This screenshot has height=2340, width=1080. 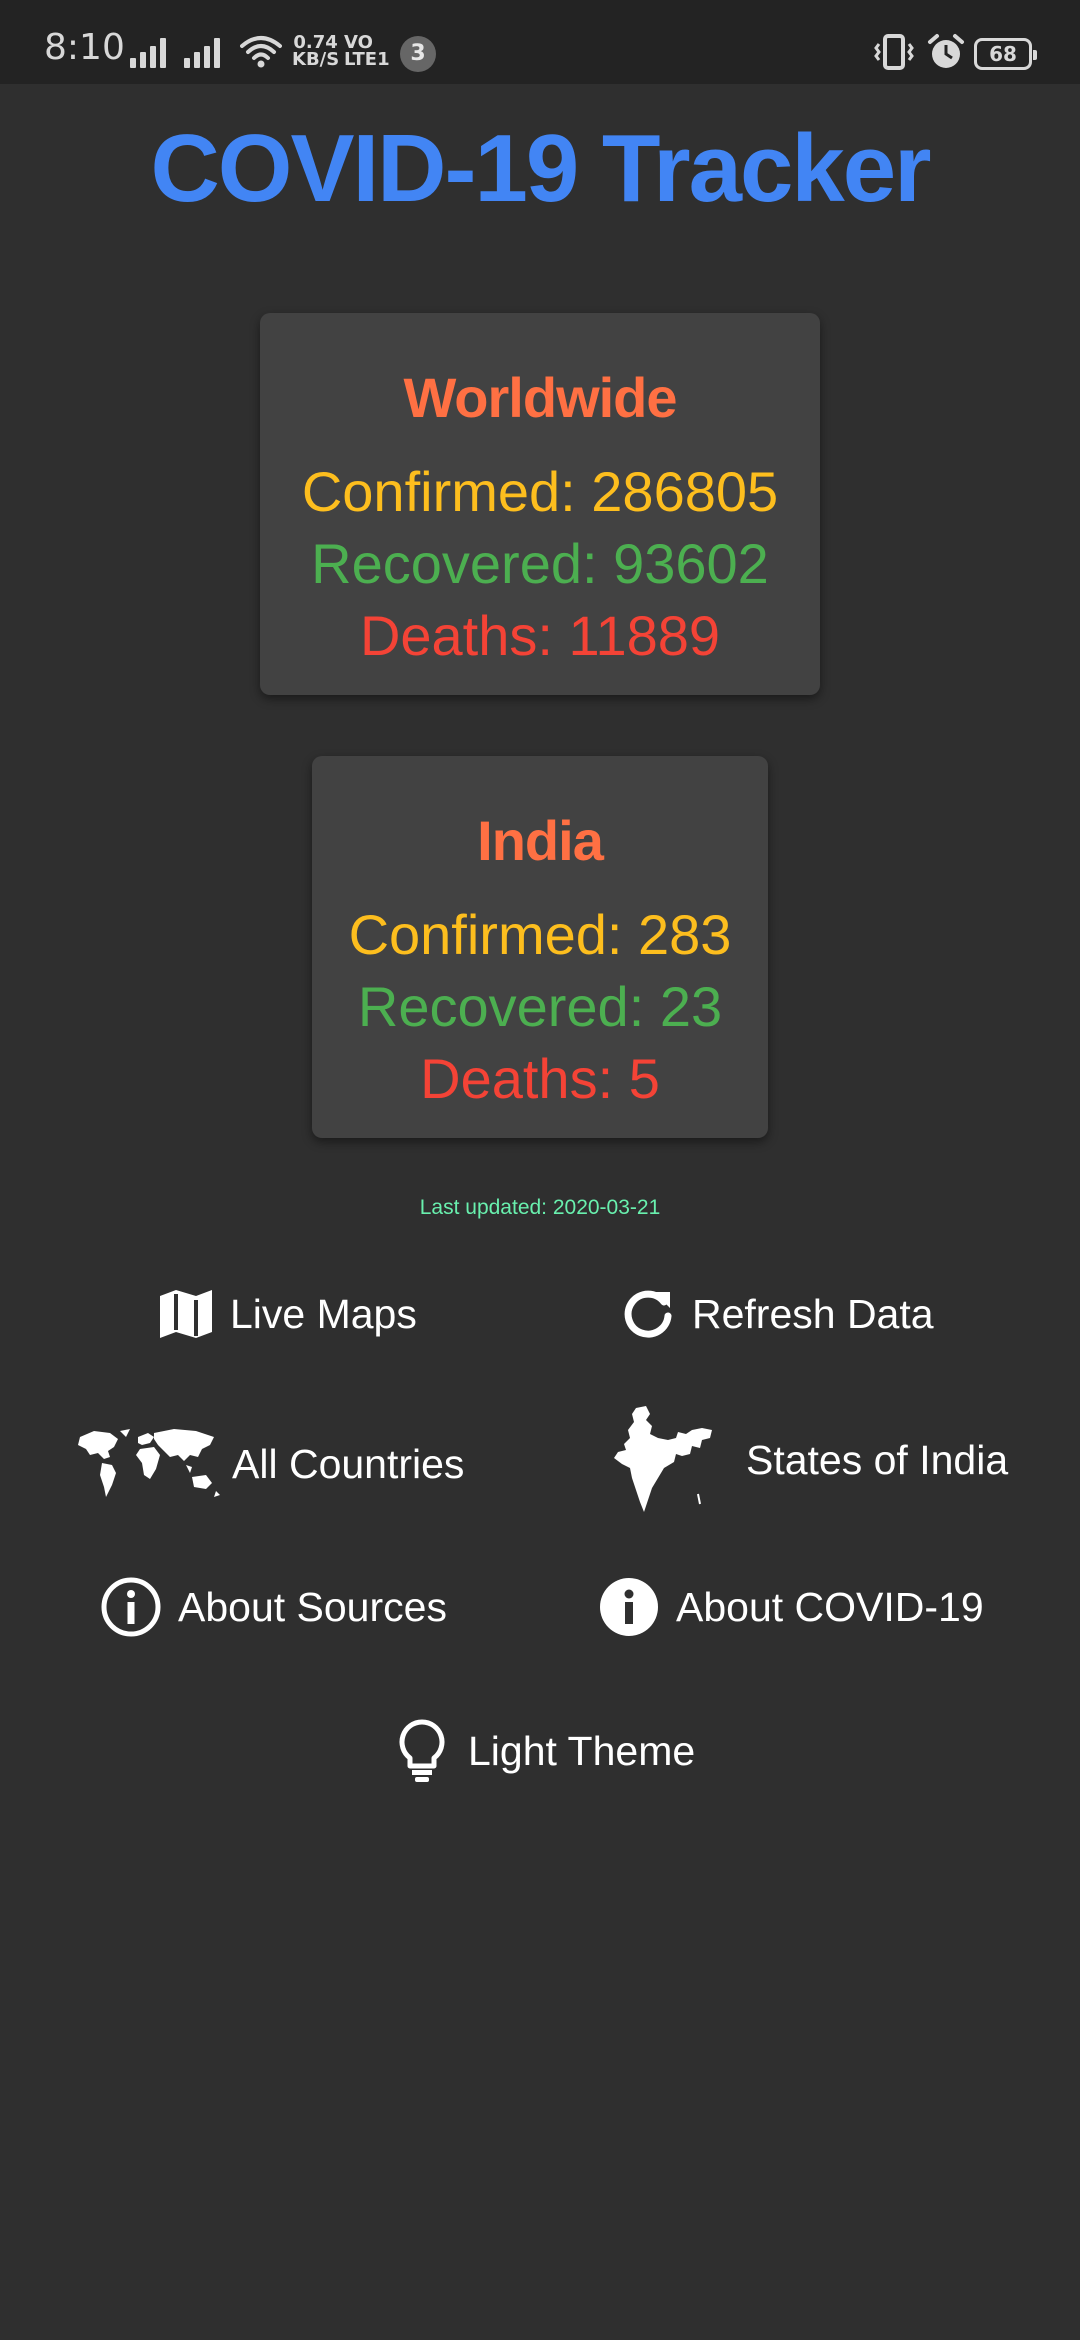 I want to click on states-of-india-label: States of India, so click(x=877, y=1459).